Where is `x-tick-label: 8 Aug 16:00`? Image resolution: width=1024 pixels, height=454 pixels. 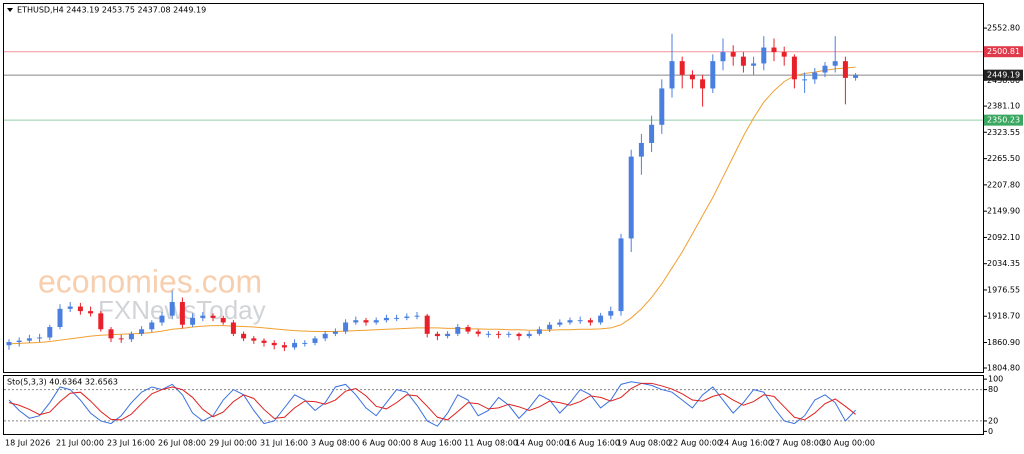
x-tick-label: 8 Aug 16:00 is located at coordinates (437, 443).